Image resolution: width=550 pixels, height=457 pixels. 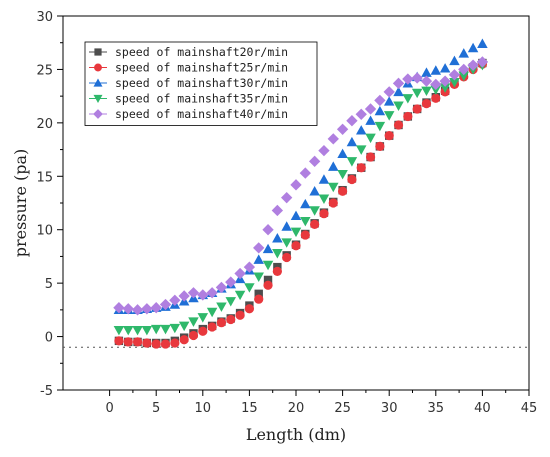 I want to click on x-tick-label: 45, so click(x=529, y=408).